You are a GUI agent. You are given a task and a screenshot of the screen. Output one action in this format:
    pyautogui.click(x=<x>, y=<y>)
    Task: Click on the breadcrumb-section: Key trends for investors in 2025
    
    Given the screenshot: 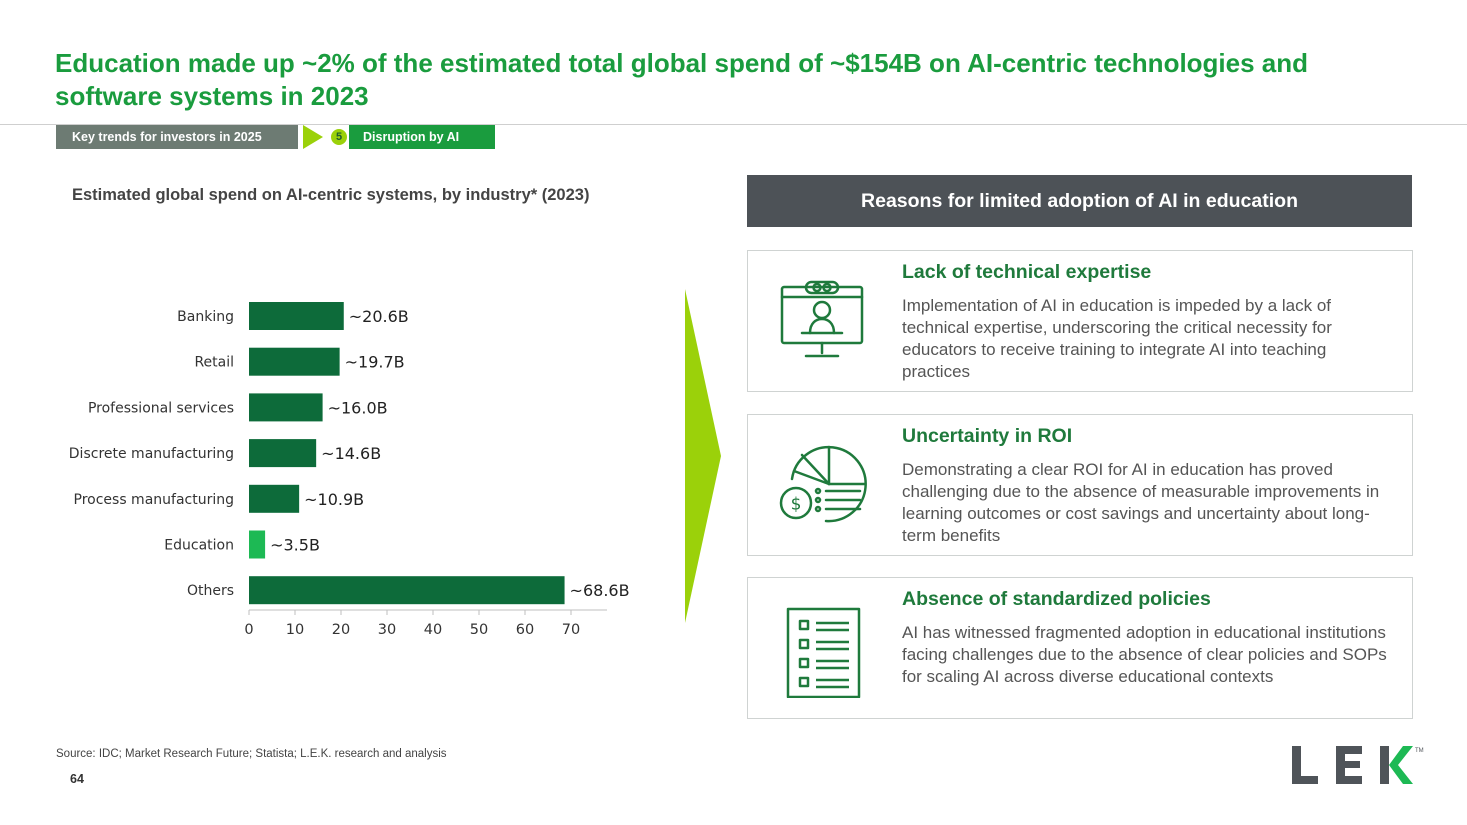 What is the action you would take?
    pyautogui.click(x=177, y=137)
    